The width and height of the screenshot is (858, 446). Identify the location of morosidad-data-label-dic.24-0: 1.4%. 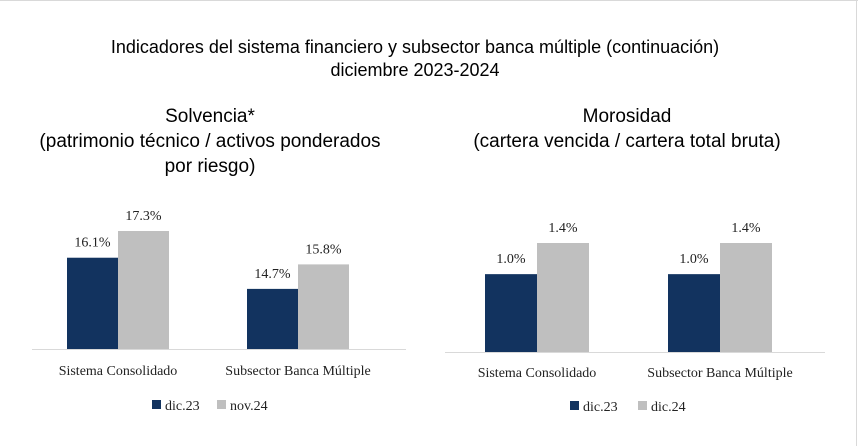
(563, 228).